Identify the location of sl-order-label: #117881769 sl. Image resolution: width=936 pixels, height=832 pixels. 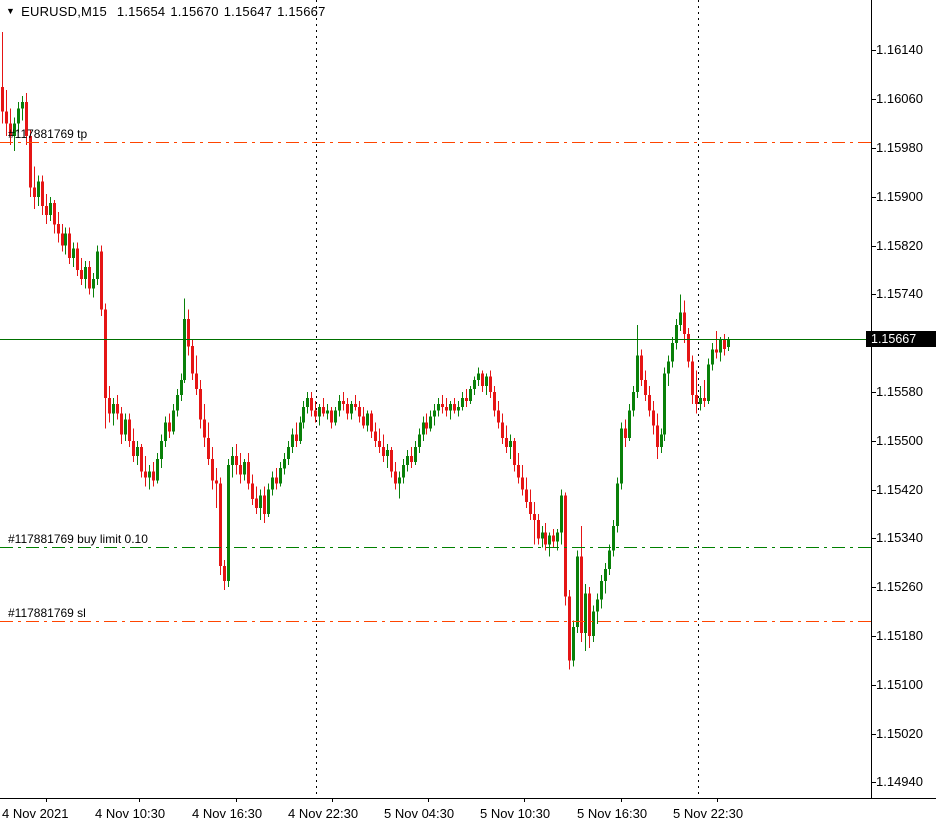
(47, 613).